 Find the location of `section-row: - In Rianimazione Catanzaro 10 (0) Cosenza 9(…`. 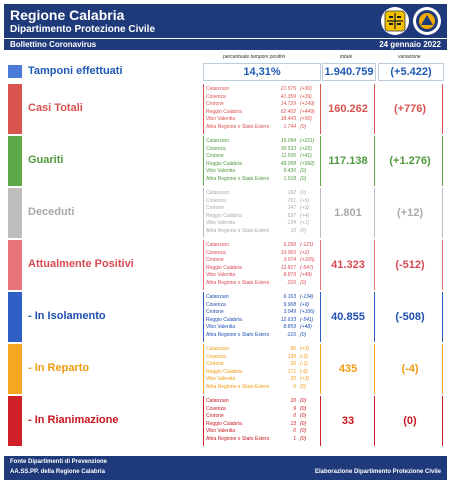

section-row: - In Rianimazione Catanzaro 10 (0) Cosenza 9(… is located at coordinates (225, 421).